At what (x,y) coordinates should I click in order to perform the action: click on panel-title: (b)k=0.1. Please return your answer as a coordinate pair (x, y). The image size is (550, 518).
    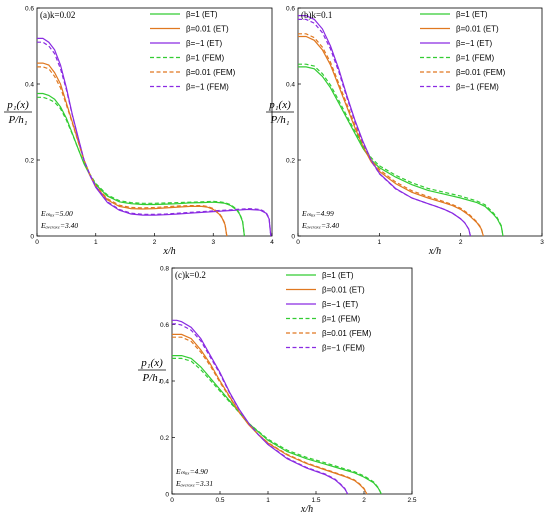
    Looking at the image, I should click on (316, 15).